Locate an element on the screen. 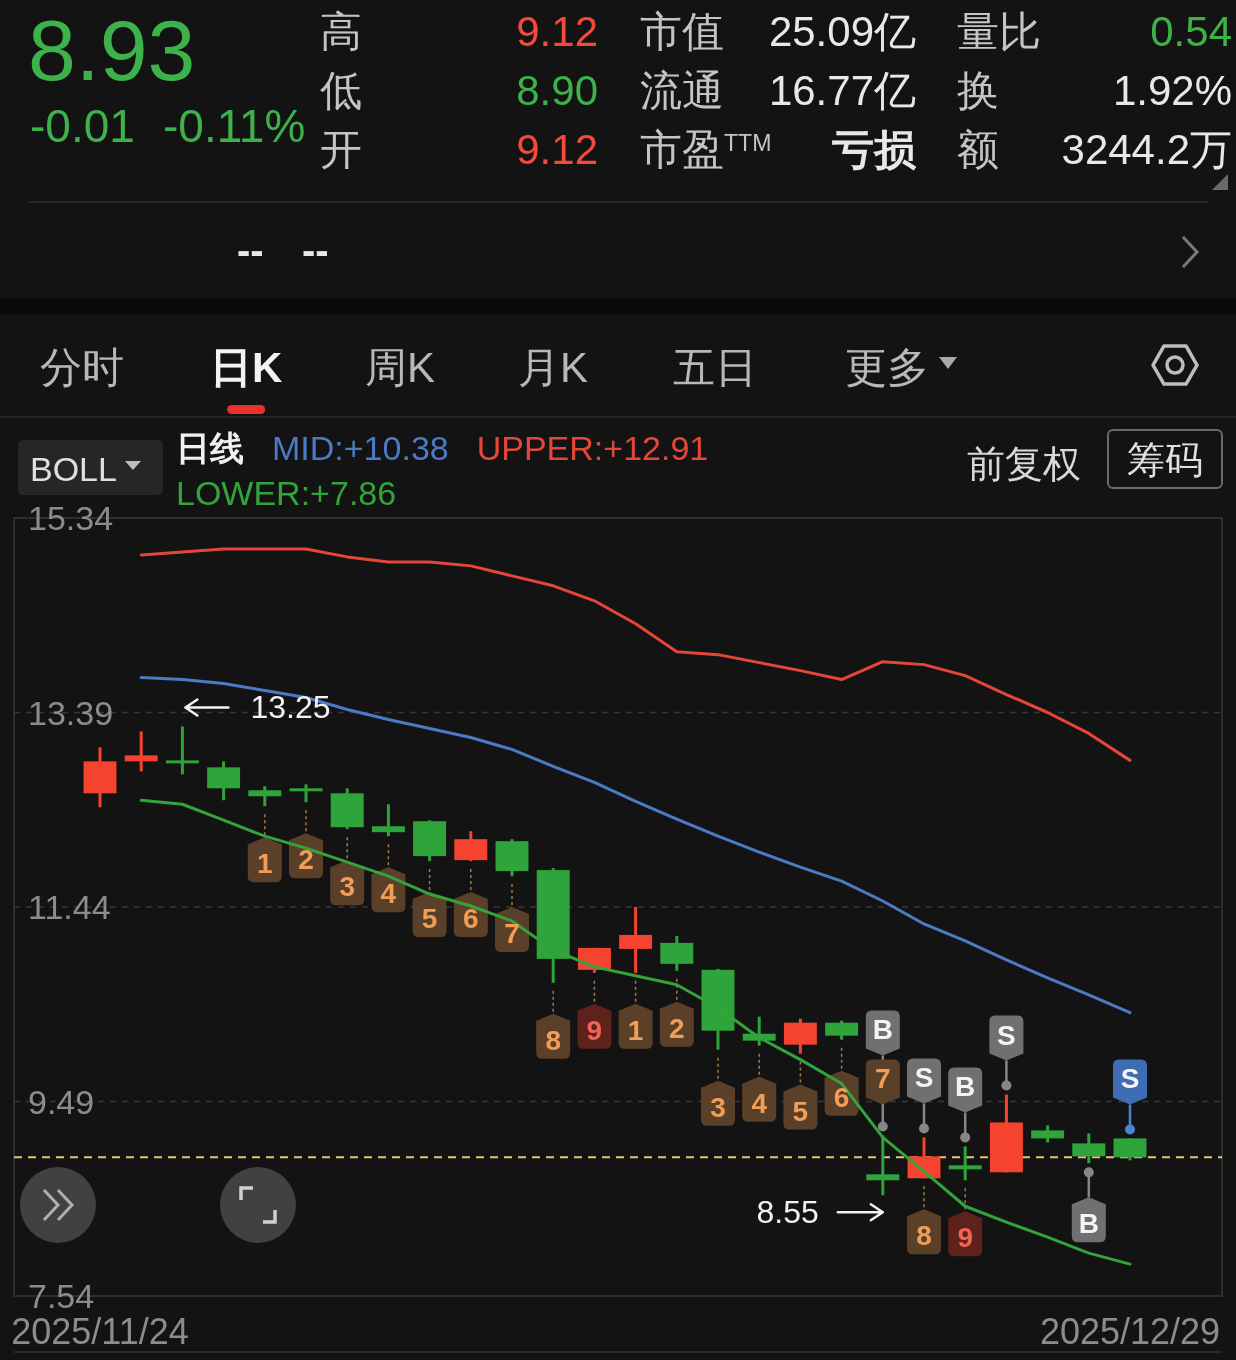  text: -0.01 is located at coordinates (82, 126).